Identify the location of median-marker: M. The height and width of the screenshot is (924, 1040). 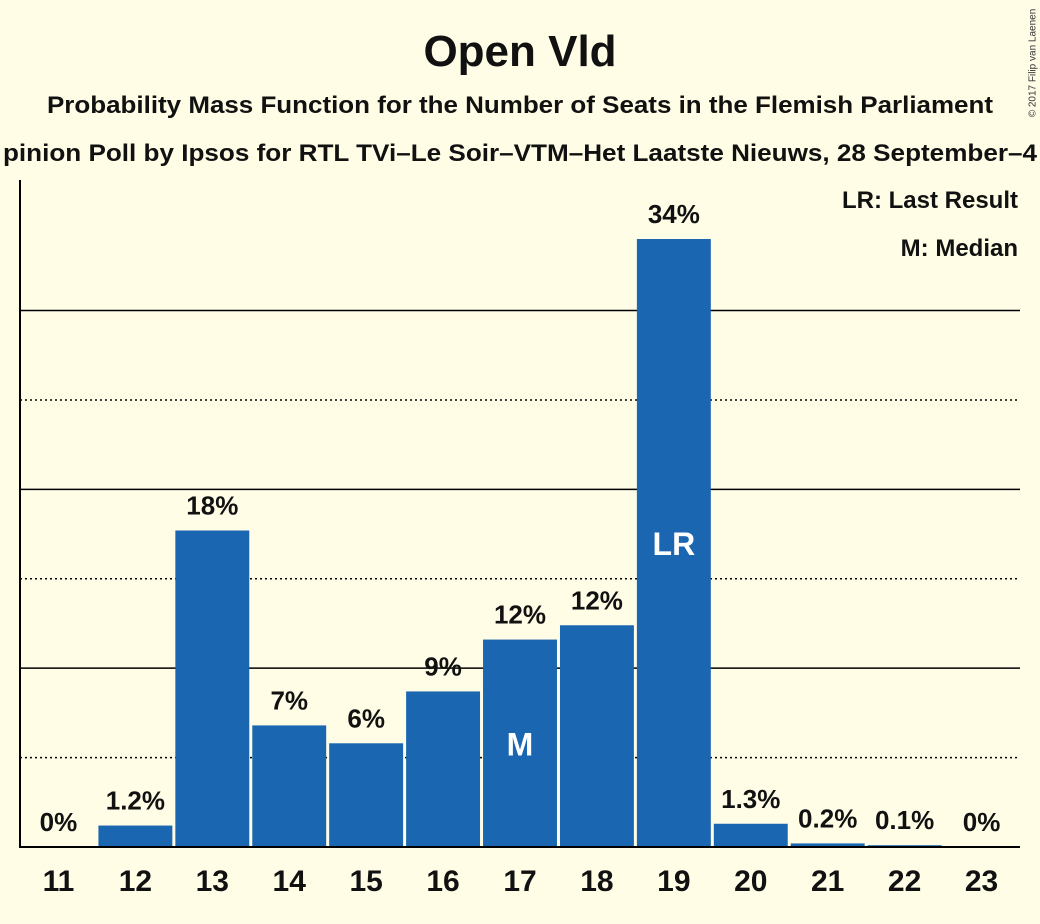
(520, 744).